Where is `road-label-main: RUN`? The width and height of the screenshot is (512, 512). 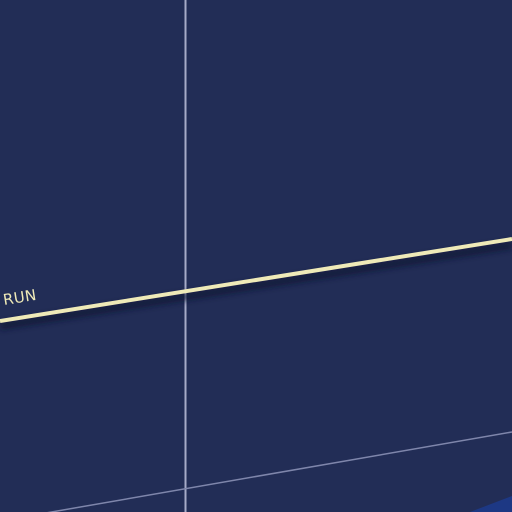 road-label-main: RUN is located at coordinates (20, 297).